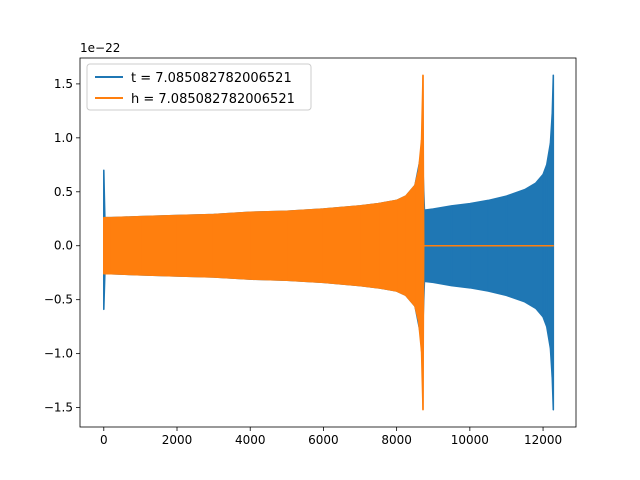 The height and width of the screenshot is (480, 640). What do you see at coordinates (104, 440) in the screenshot?
I see `x-tick-label: 0` at bounding box center [104, 440].